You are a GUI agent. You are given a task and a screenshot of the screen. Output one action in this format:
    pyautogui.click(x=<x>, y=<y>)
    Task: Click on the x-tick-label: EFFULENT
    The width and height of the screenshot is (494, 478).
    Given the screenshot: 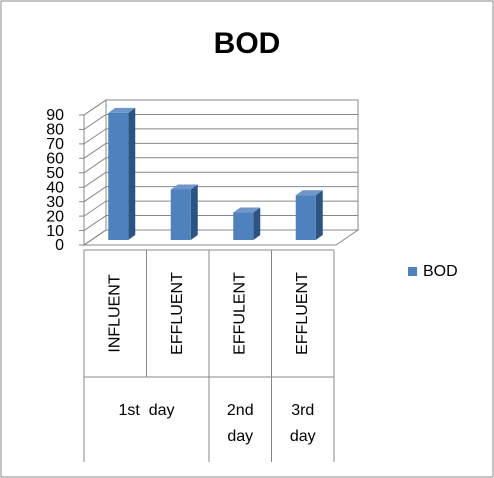 What is the action you would take?
    pyautogui.click(x=239, y=313)
    